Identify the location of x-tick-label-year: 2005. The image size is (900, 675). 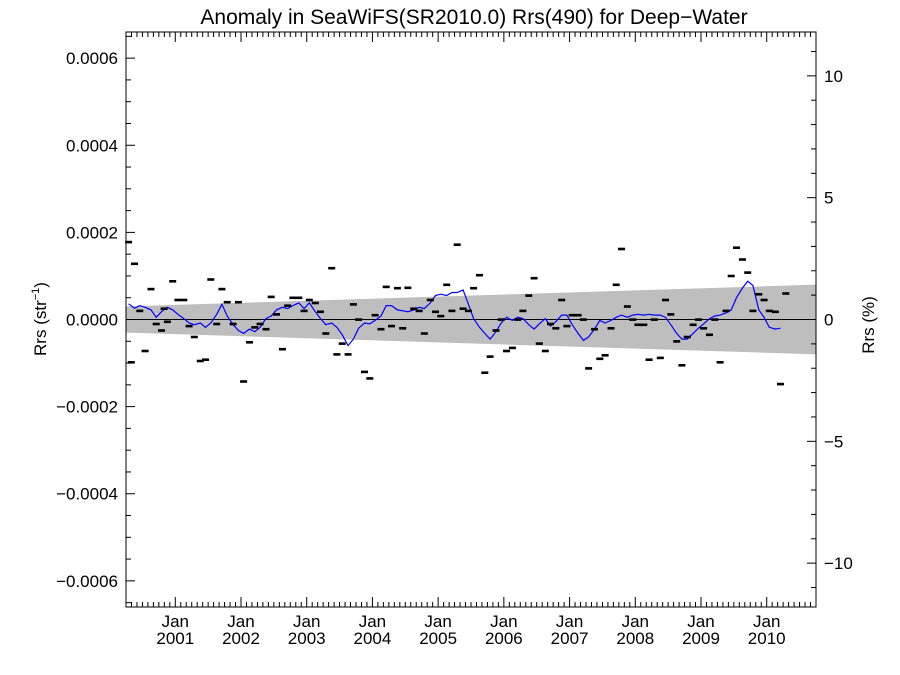
(438, 638).